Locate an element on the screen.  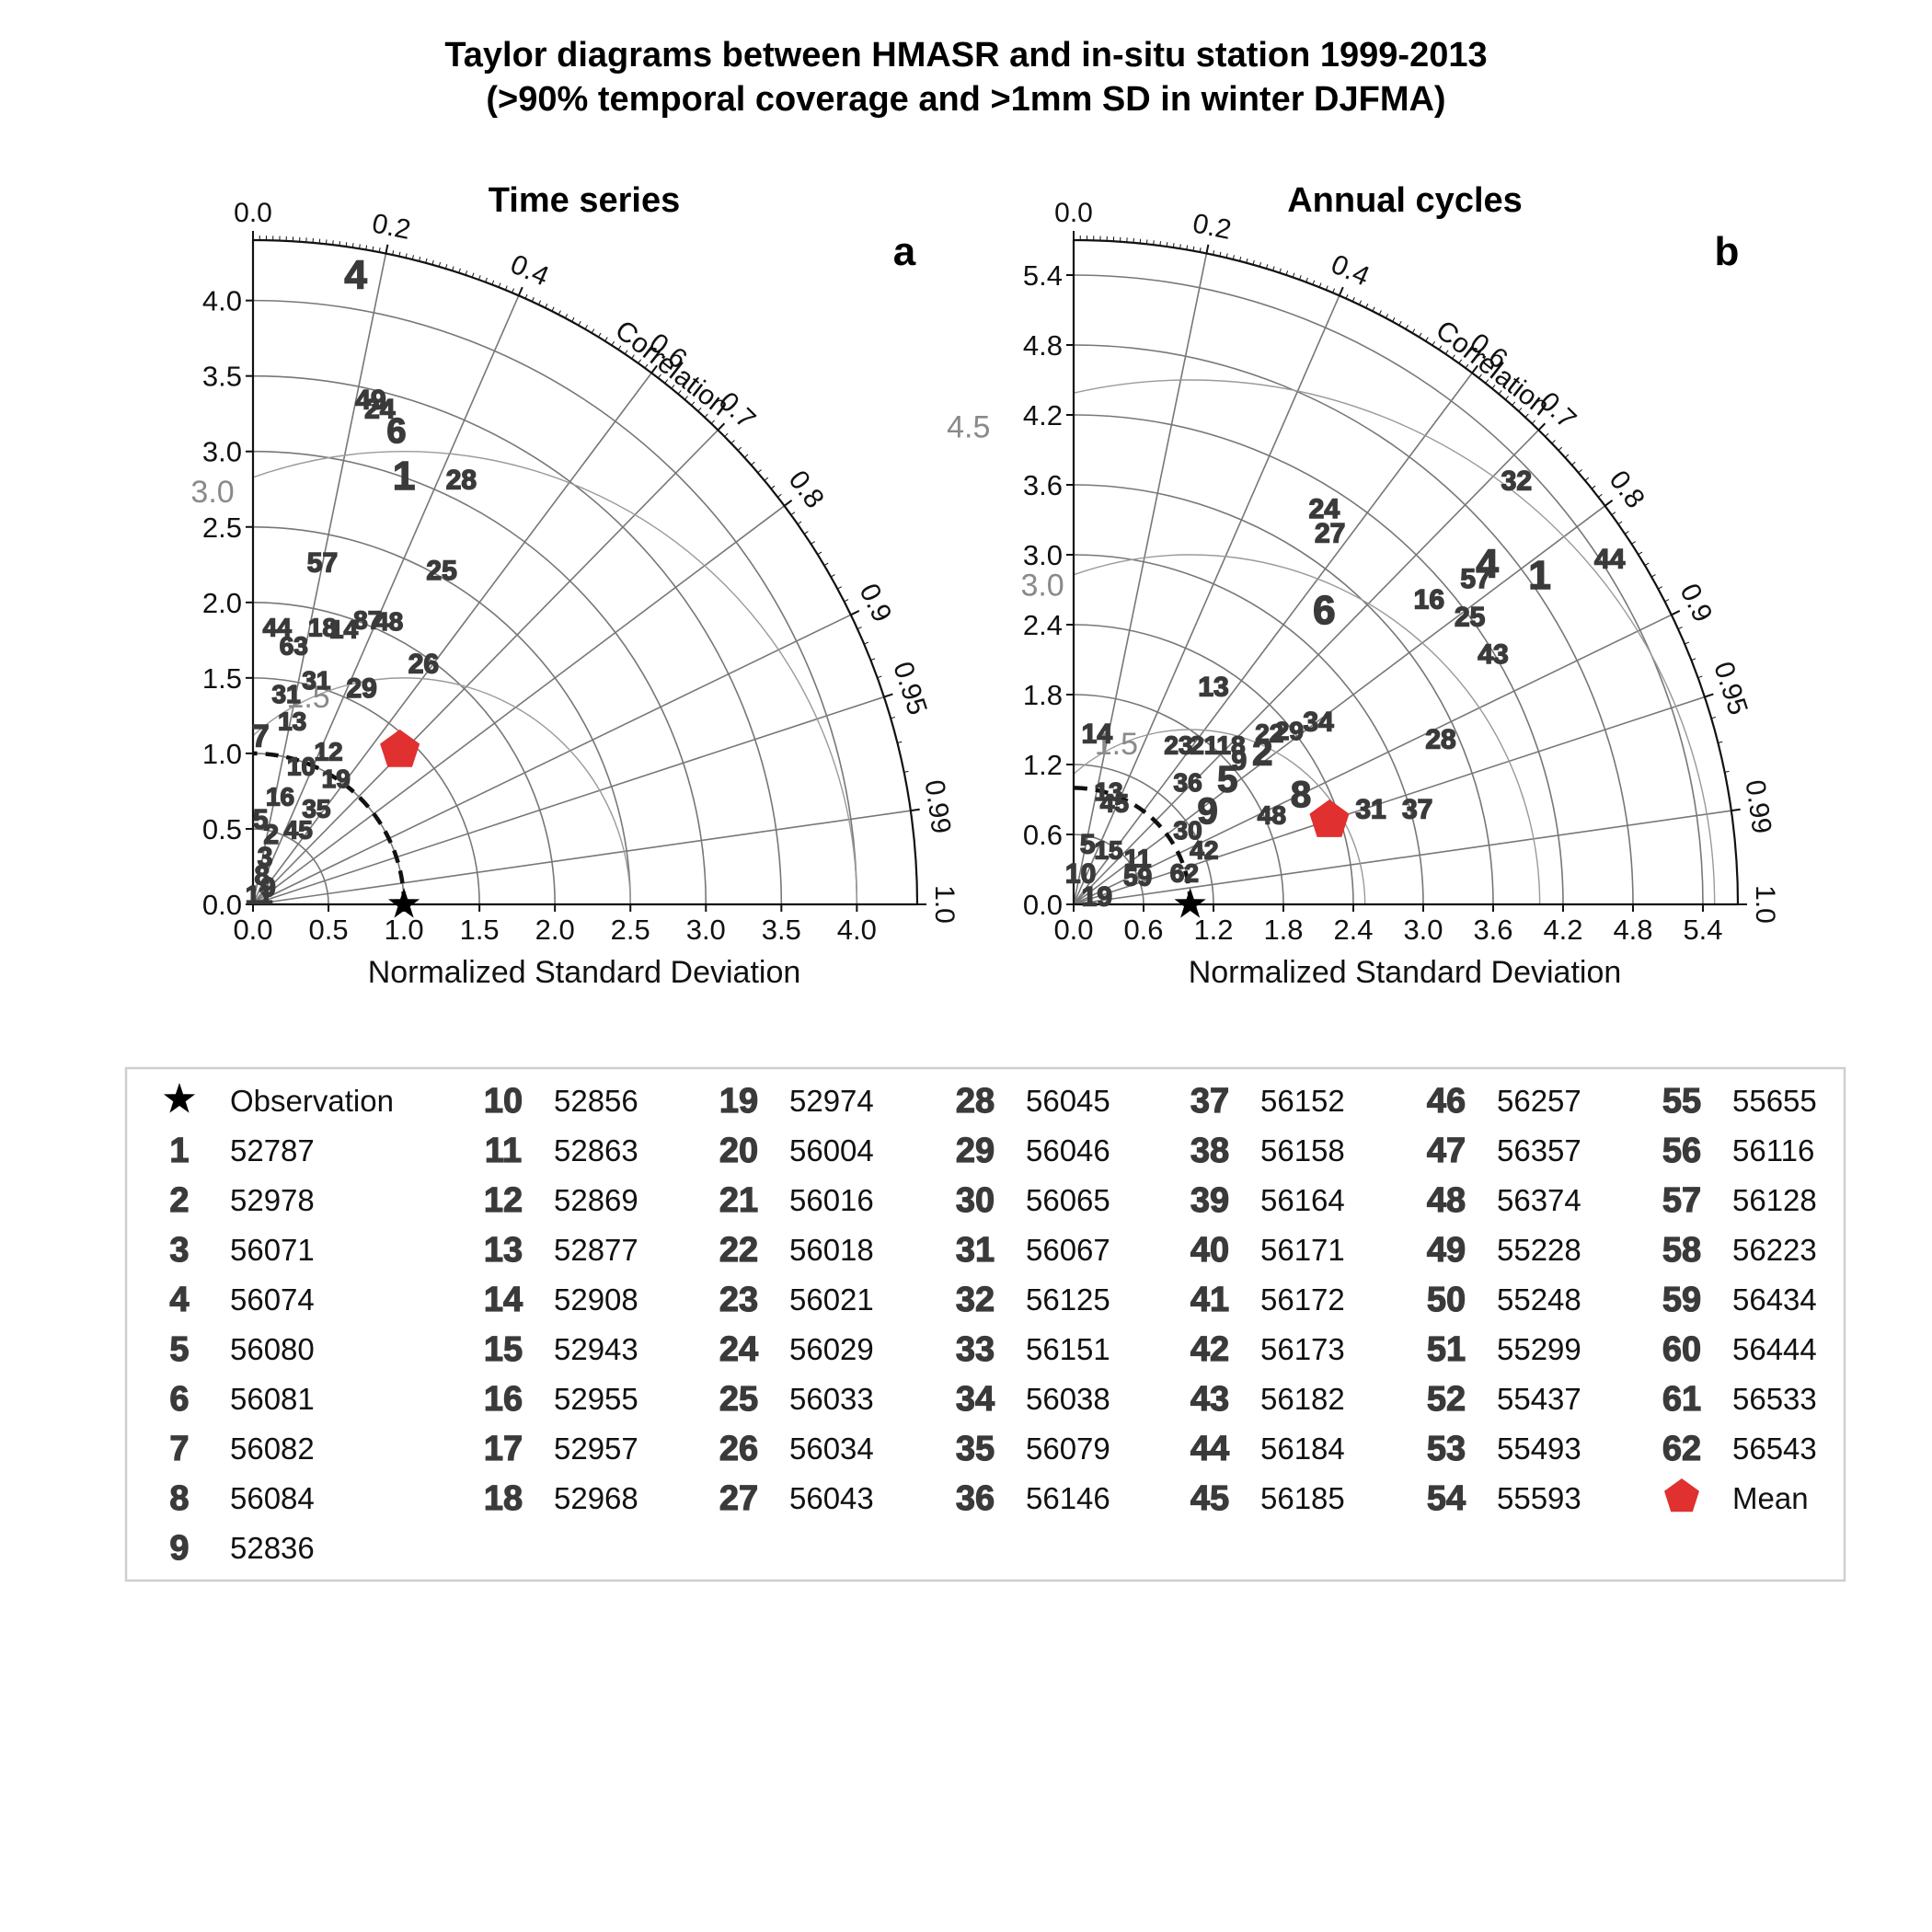
legend-station-number-53: 53 is located at coordinates (1446, 1449).